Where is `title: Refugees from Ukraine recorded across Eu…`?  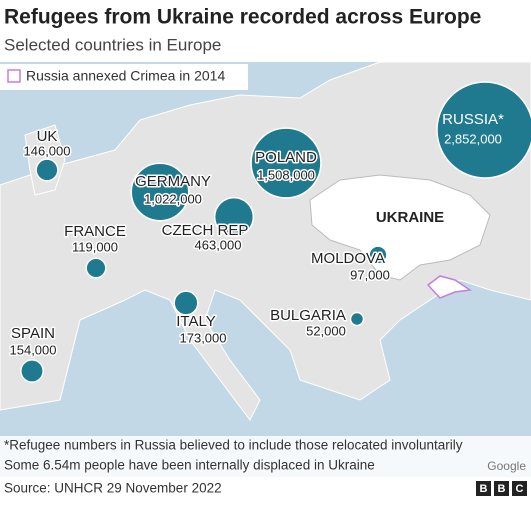 title: Refugees from Ukraine recorded across Eu… is located at coordinates (242, 17).